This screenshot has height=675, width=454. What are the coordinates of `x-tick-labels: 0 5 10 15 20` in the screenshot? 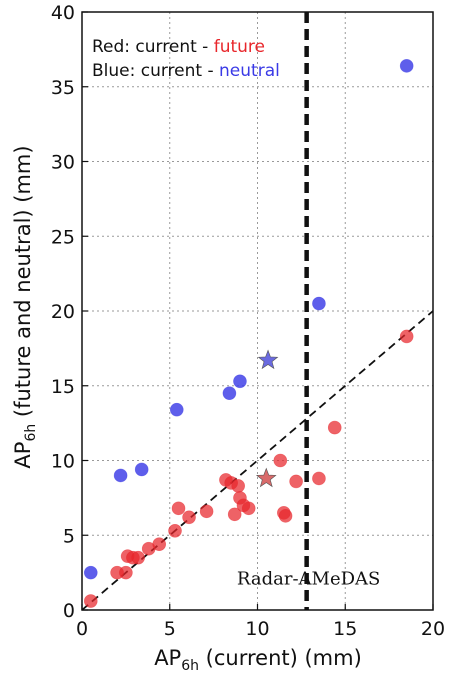 It's located at (260, 622).